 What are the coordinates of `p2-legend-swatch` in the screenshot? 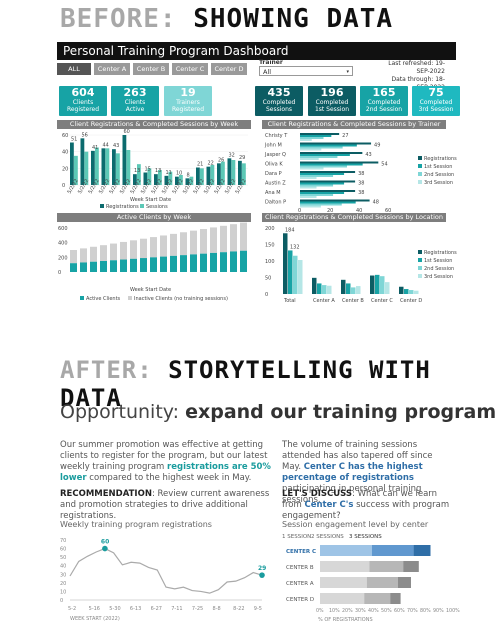 It's located at (420, 166).